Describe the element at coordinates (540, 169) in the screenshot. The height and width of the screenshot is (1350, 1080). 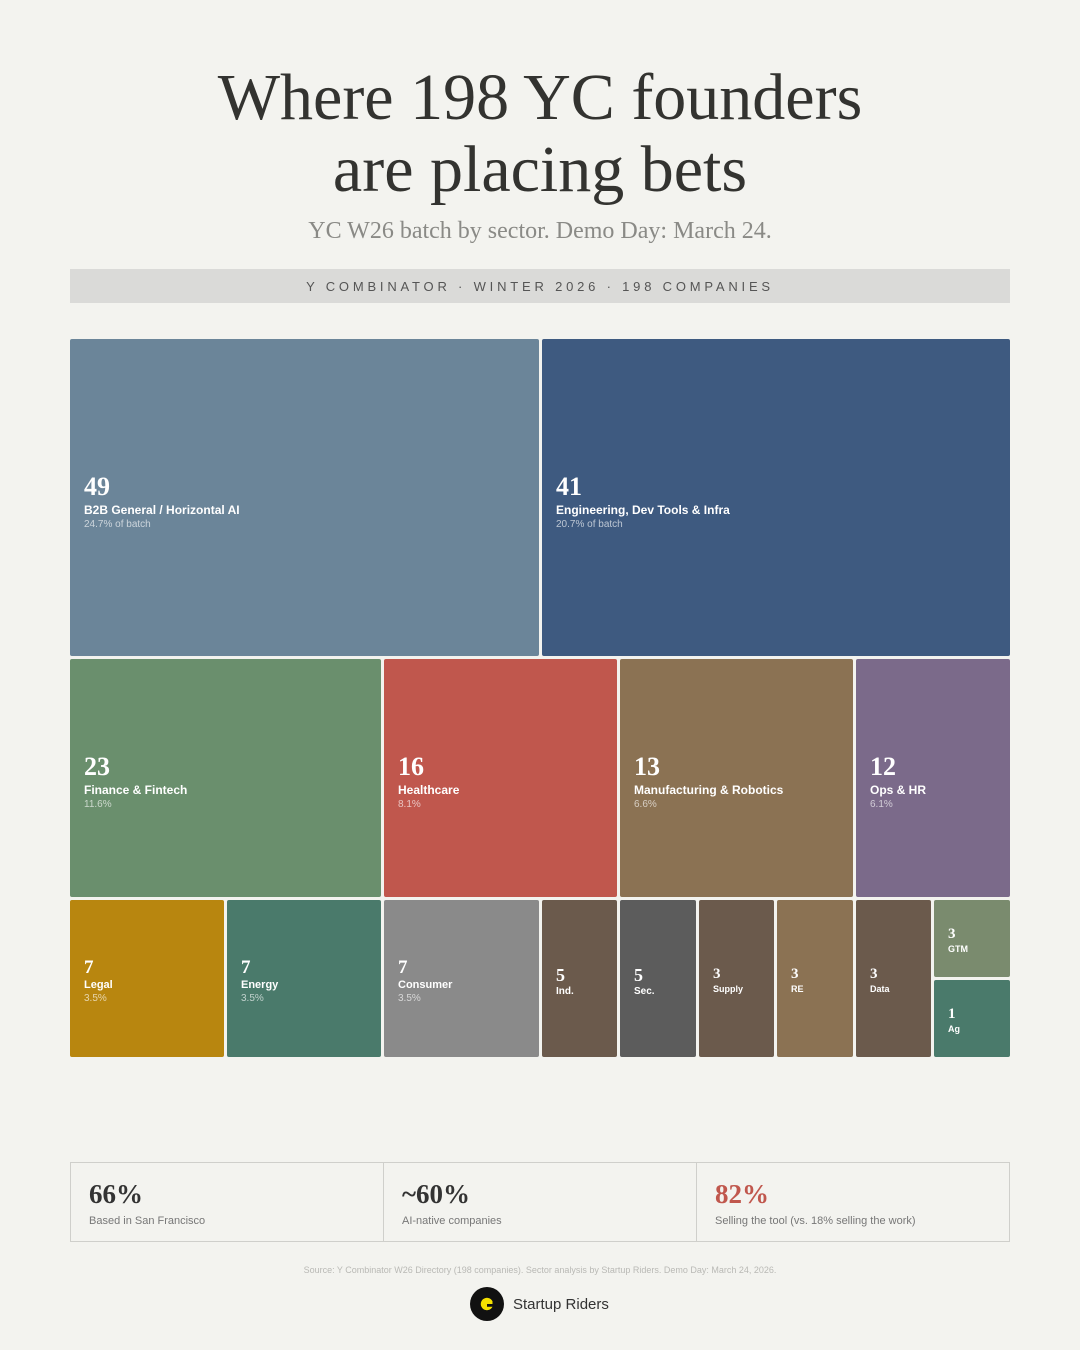
I see `title-line-2: are placing bets` at that location.